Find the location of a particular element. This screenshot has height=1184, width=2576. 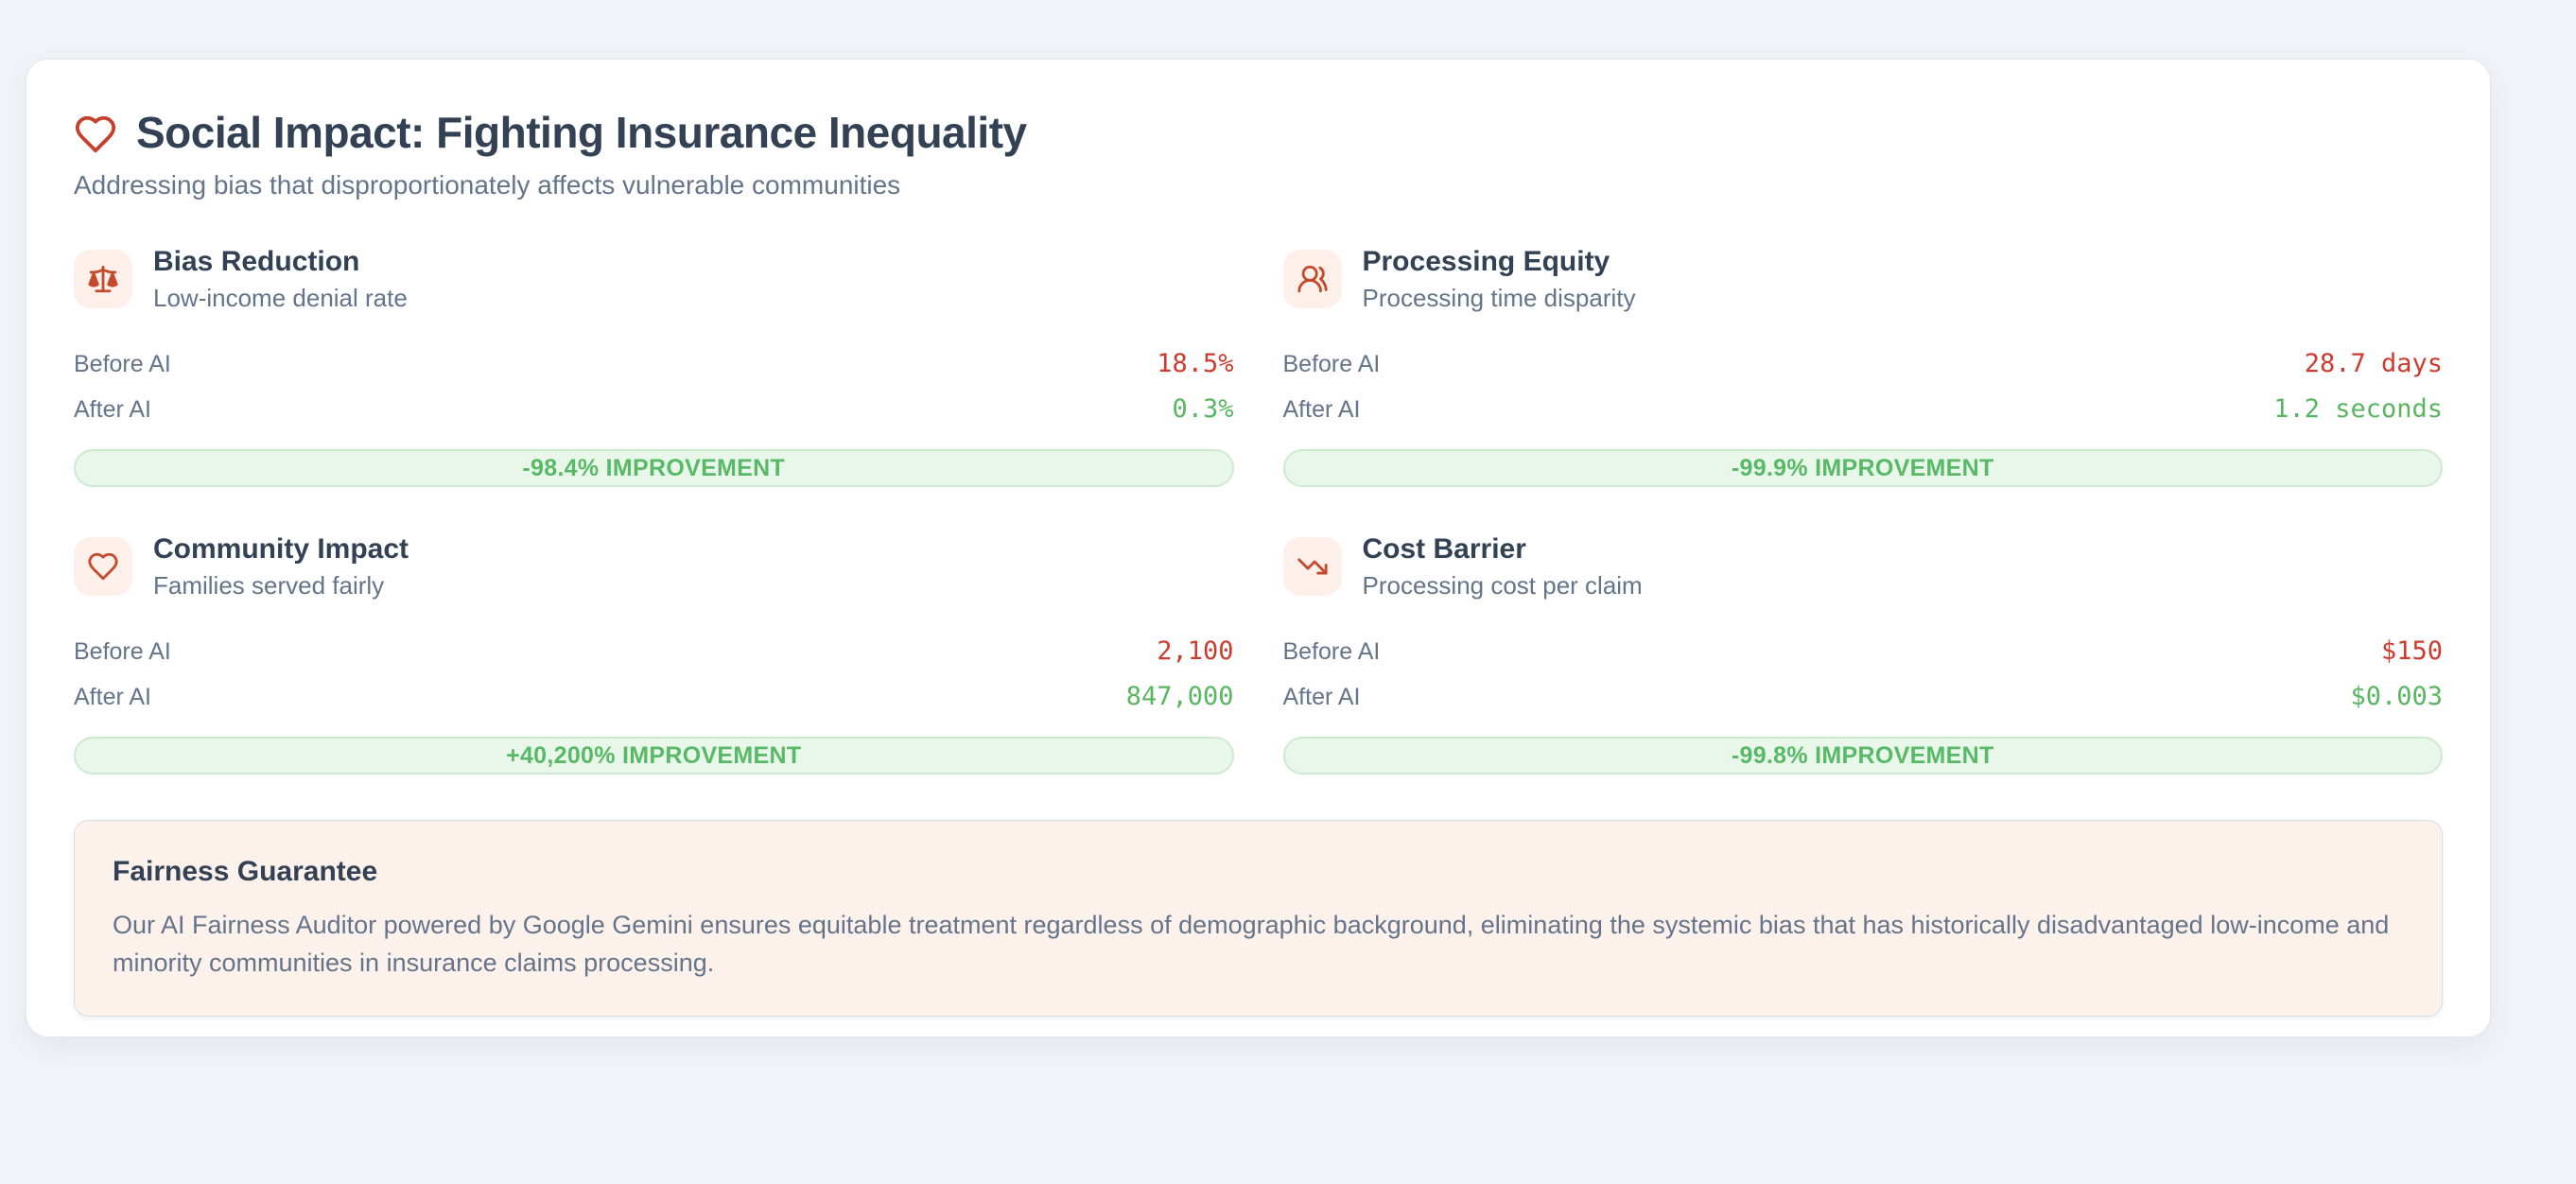

after-value: 847,000 is located at coordinates (1179, 696).